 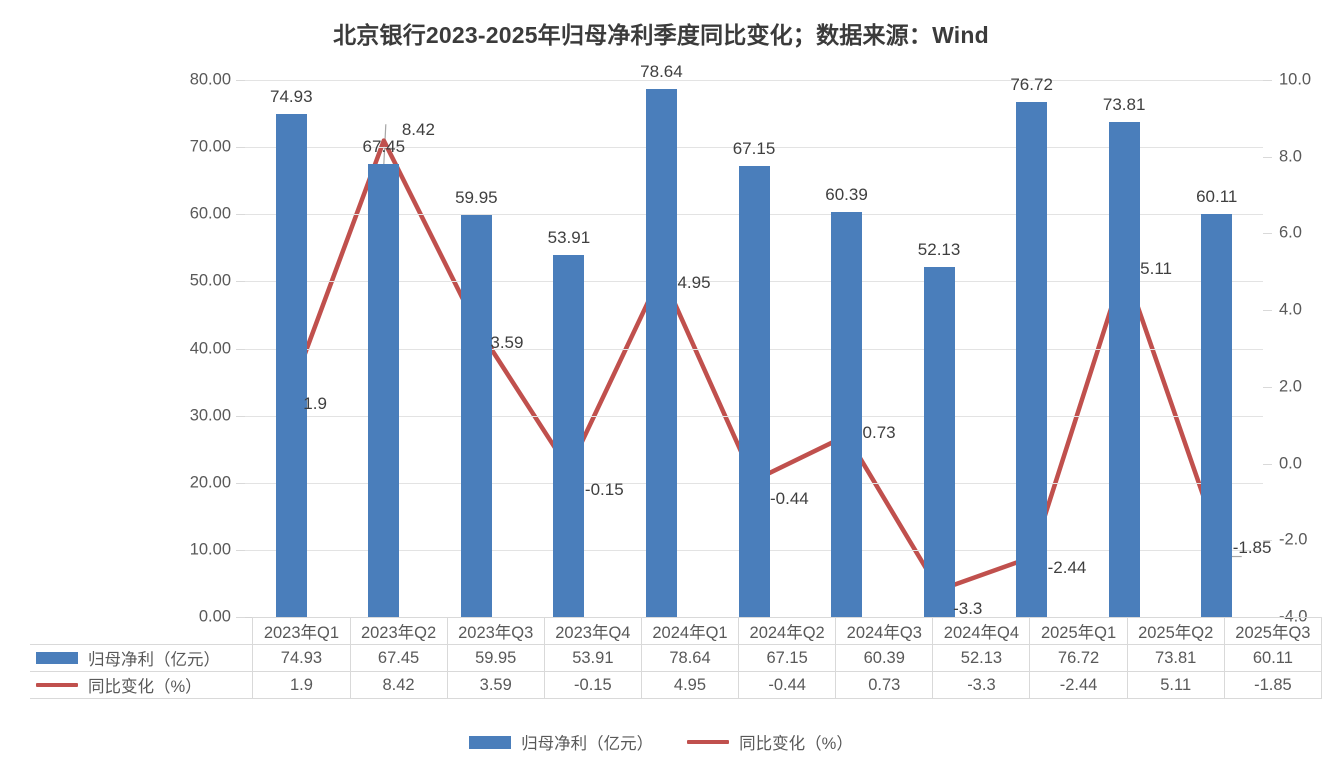 What do you see at coordinates (968, 609) in the screenshot?
I see `line-value-label: -3.3` at bounding box center [968, 609].